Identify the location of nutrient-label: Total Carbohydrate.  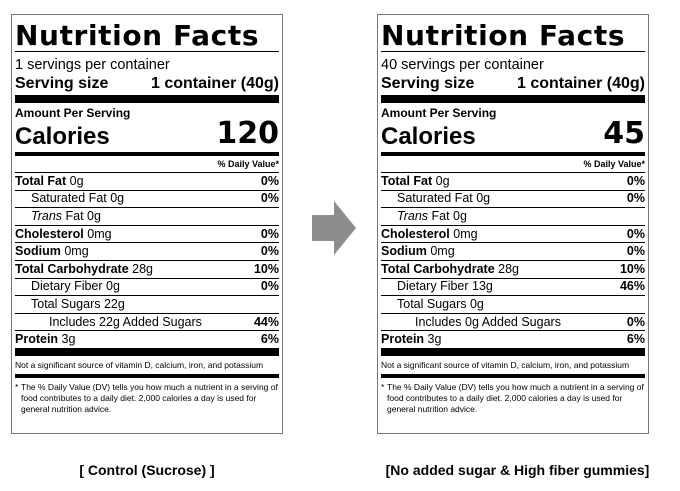
(438, 268).